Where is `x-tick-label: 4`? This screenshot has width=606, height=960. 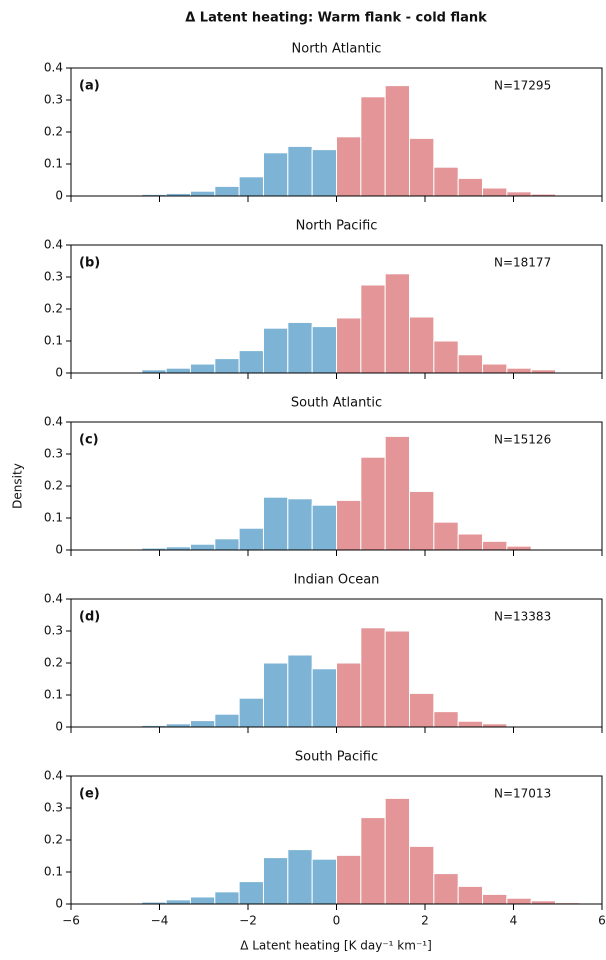 x-tick-label: 4 is located at coordinates (514, 921).